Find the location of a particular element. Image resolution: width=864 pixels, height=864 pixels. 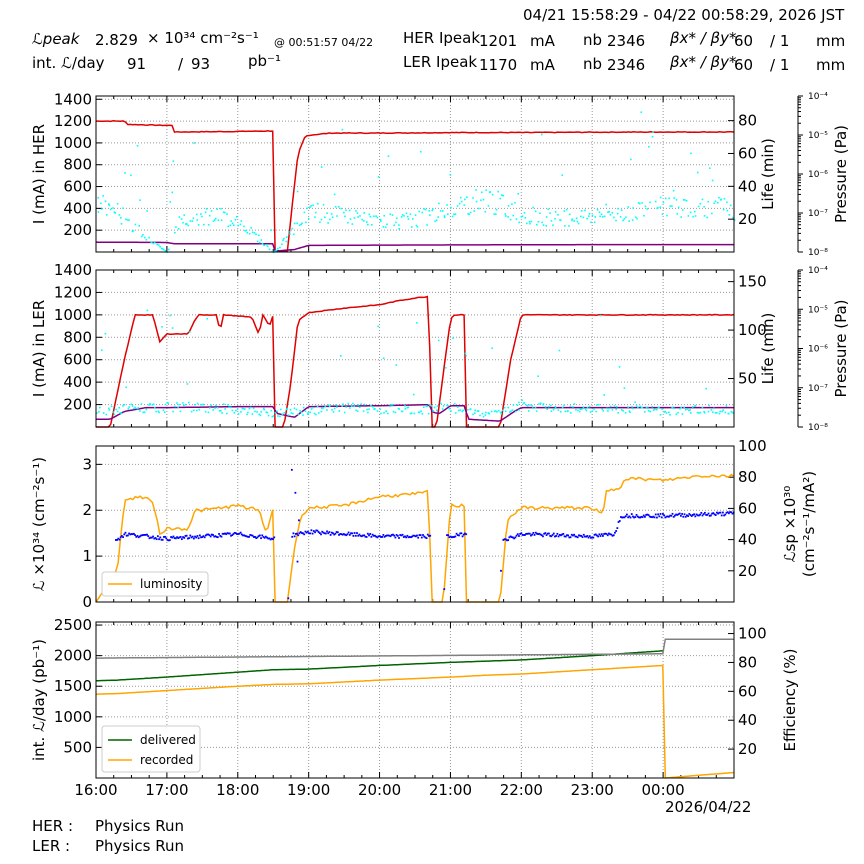

ytick-label-0-0: 200 is located at coordinates (77, 230).